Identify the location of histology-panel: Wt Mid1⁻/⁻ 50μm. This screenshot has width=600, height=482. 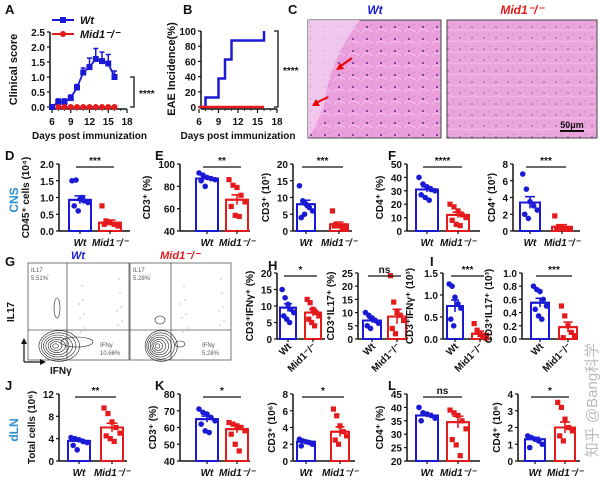
(452, 71).